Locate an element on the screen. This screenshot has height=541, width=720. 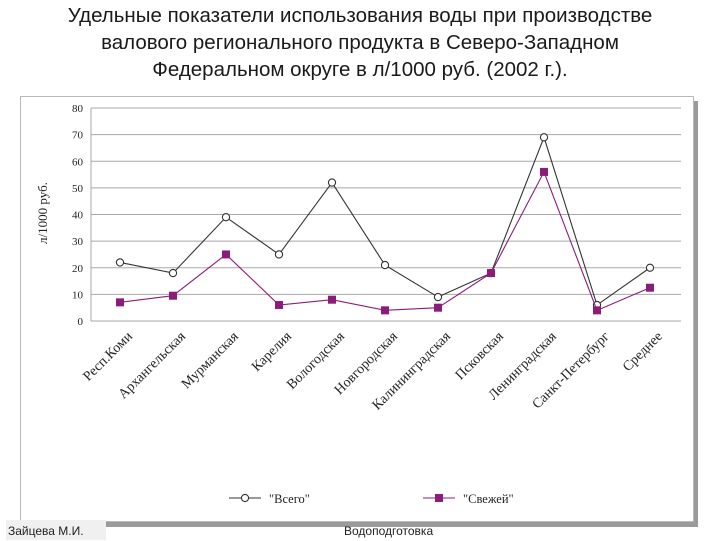
y-tick-label: 30 is located at coordinates (78, 242).